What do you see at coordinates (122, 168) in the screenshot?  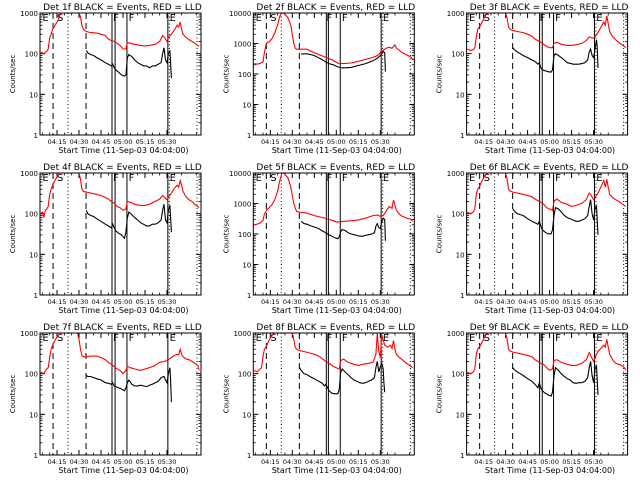 I see `chart-title: Det 4f BLACK = Events, RED = LLD` at bounding box center [122, 168].